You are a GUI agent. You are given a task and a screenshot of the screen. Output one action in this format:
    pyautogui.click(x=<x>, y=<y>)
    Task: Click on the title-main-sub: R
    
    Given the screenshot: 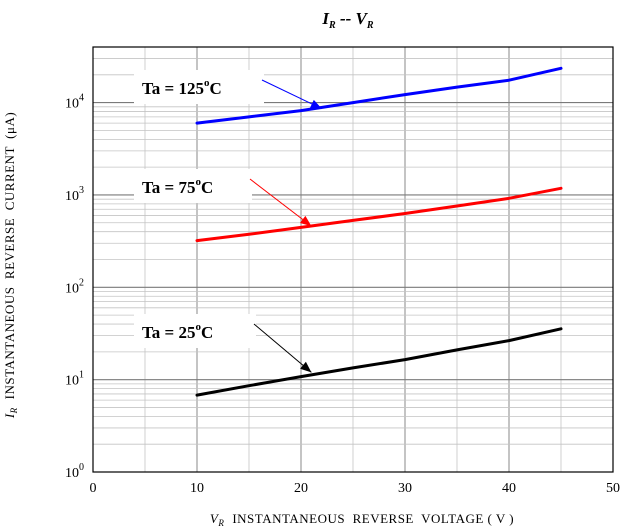 What is the action you would take?
    pyautogui.click(x=332, y=25)
    